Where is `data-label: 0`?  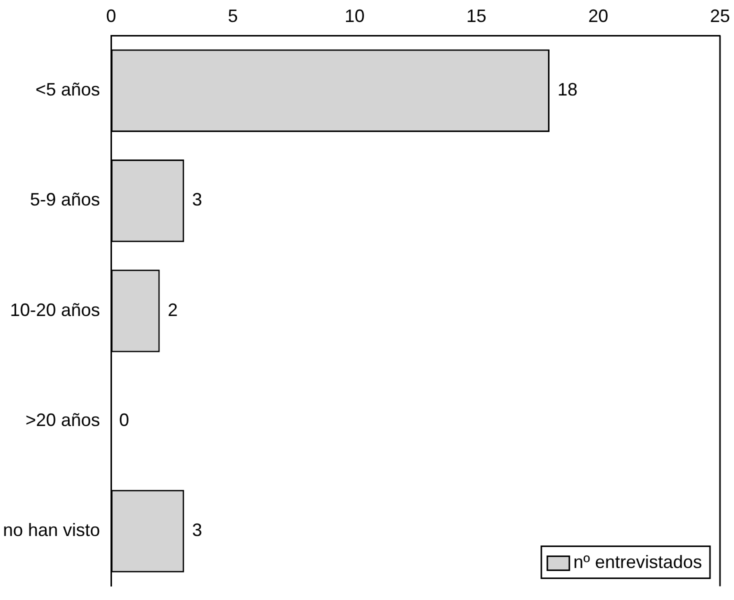 data-label: 0 is located at coordinates (124, 420).